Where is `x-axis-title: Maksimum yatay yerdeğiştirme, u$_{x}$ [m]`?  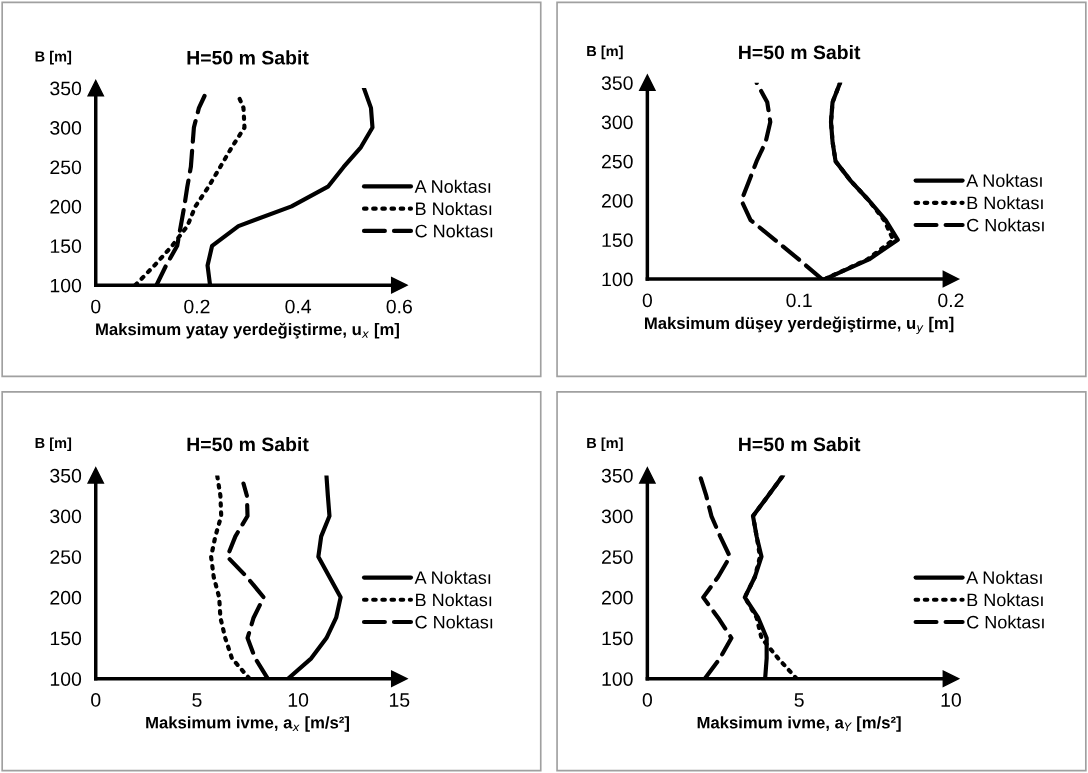 x-axis-title: Maksimum yatay yerdeğiştirme, u$_{x}$ [m] is located at coordinates (247, 330).